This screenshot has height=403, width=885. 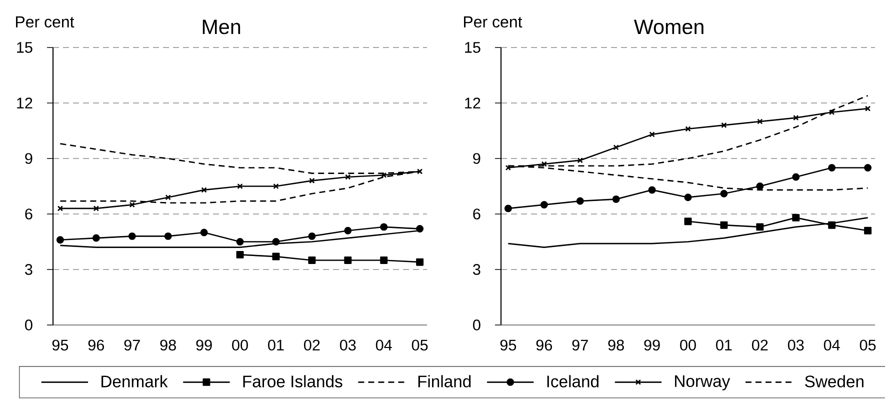 What do you see at coordinates (834, 381) in the screenshot?
I see `legend-label: Sweden` at bounding box center [834, 381].